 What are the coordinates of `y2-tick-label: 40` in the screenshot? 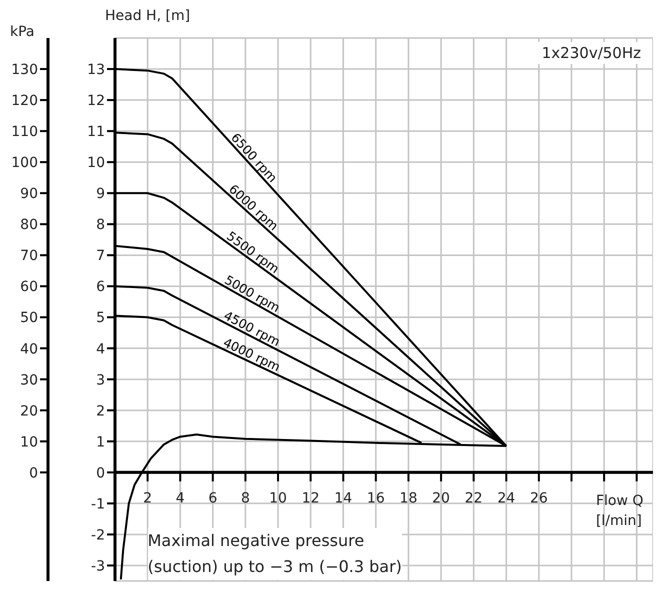 It's located at (29, 349).